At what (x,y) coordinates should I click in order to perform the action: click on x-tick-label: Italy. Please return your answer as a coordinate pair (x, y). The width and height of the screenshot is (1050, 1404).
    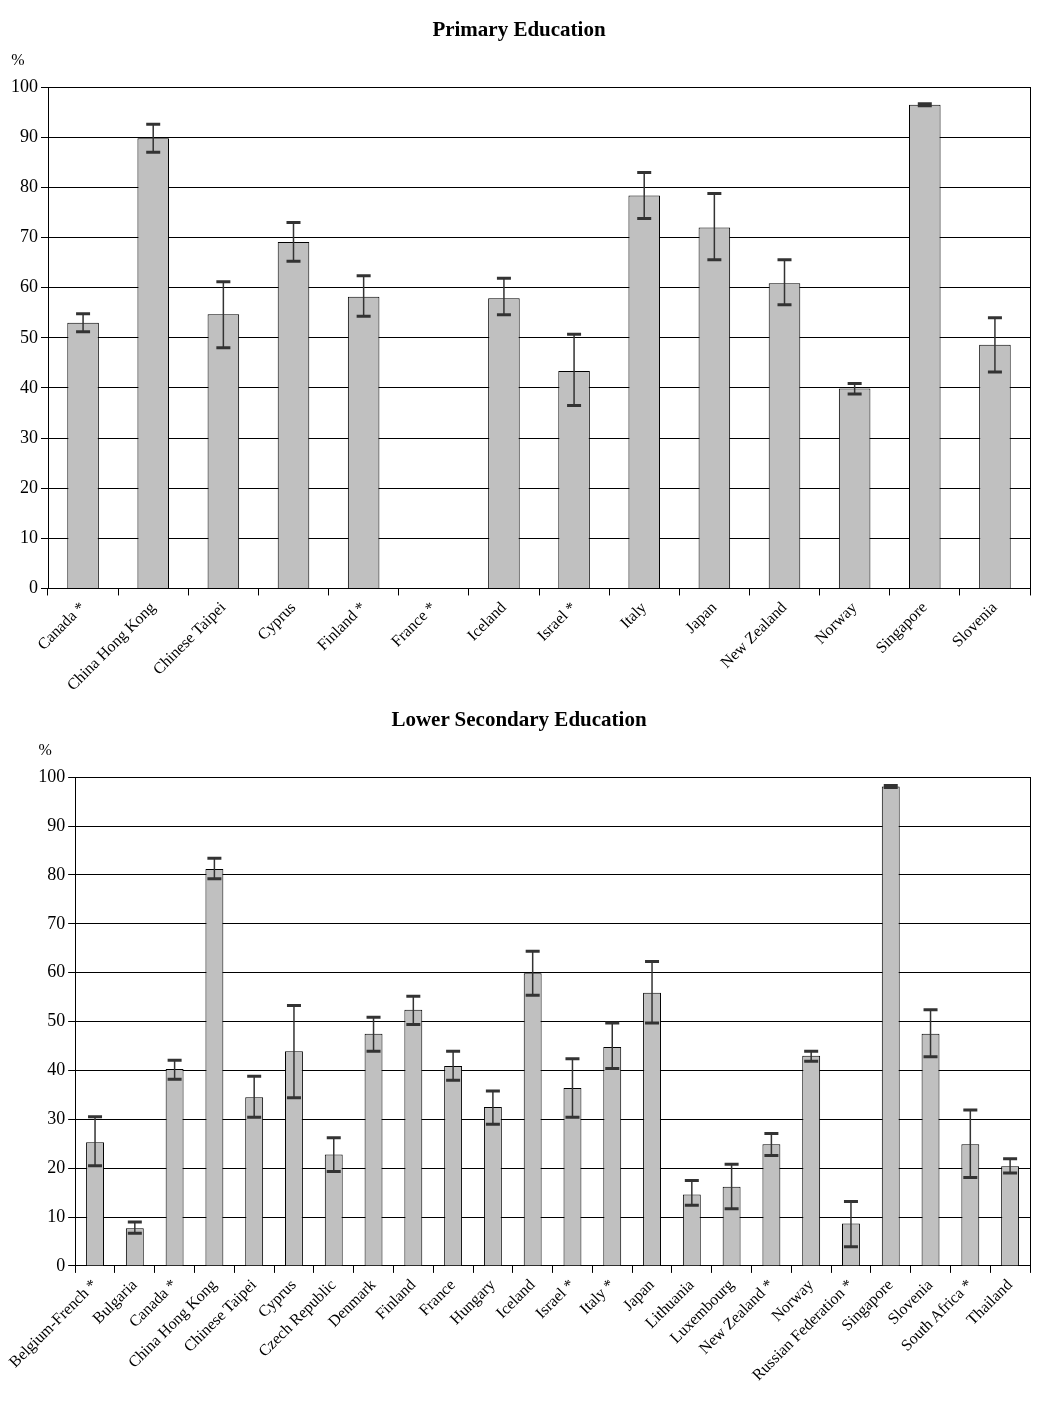
    Looking at the image, I should click on (633, 615).